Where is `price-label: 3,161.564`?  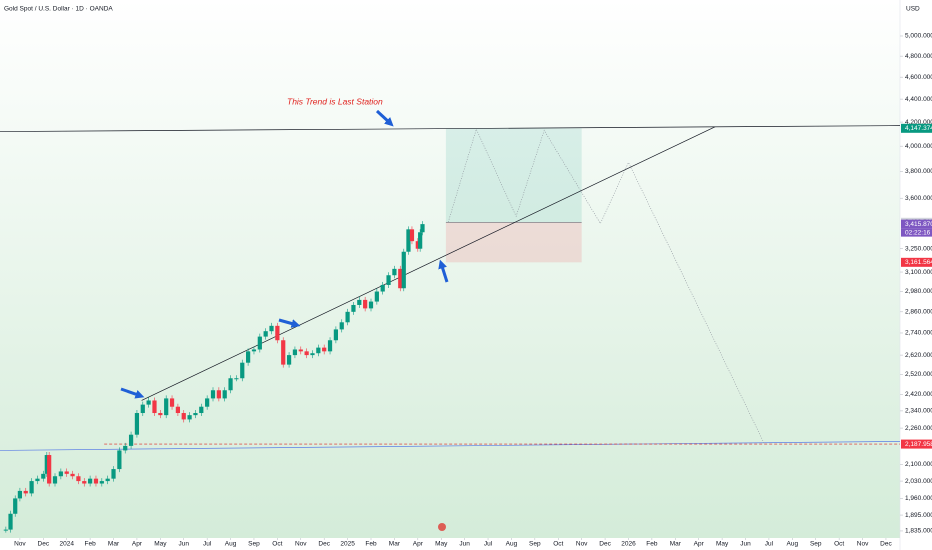
price-label: 3,161.564 is located at coordinates (918, 262).